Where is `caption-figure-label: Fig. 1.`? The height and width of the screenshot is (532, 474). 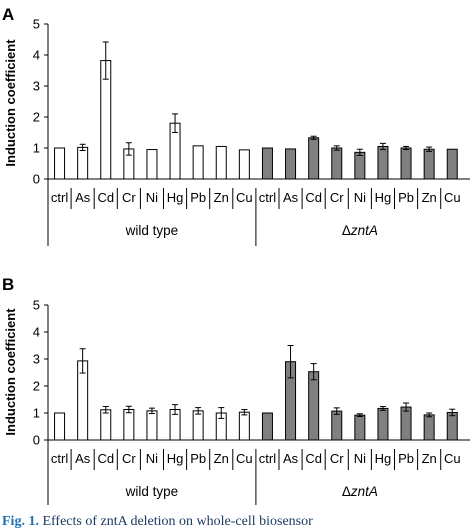
caption-figure-label: Fig. 1. is located at coordinates (20, 521).